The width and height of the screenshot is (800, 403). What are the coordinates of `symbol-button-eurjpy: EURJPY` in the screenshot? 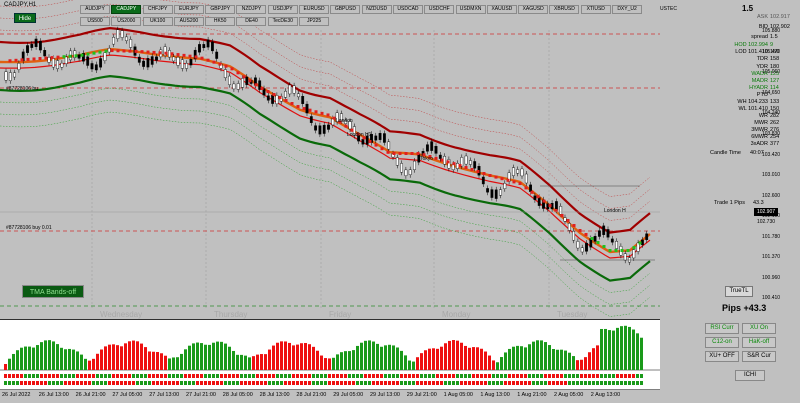 It's located at (188, 9).